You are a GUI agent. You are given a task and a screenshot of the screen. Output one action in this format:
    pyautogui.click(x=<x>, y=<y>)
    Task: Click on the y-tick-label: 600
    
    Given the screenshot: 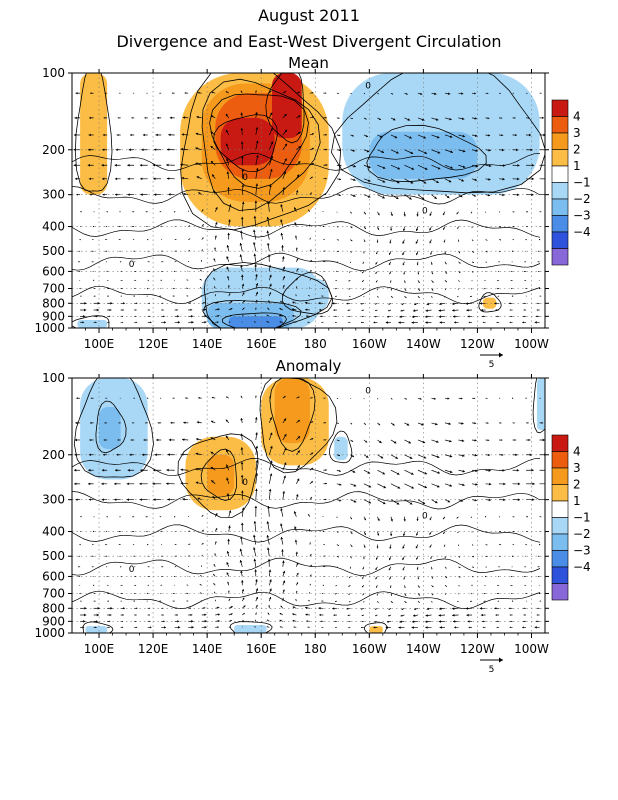 What is the action you would take?
    pyautogui.click(x=53, y=271)
    